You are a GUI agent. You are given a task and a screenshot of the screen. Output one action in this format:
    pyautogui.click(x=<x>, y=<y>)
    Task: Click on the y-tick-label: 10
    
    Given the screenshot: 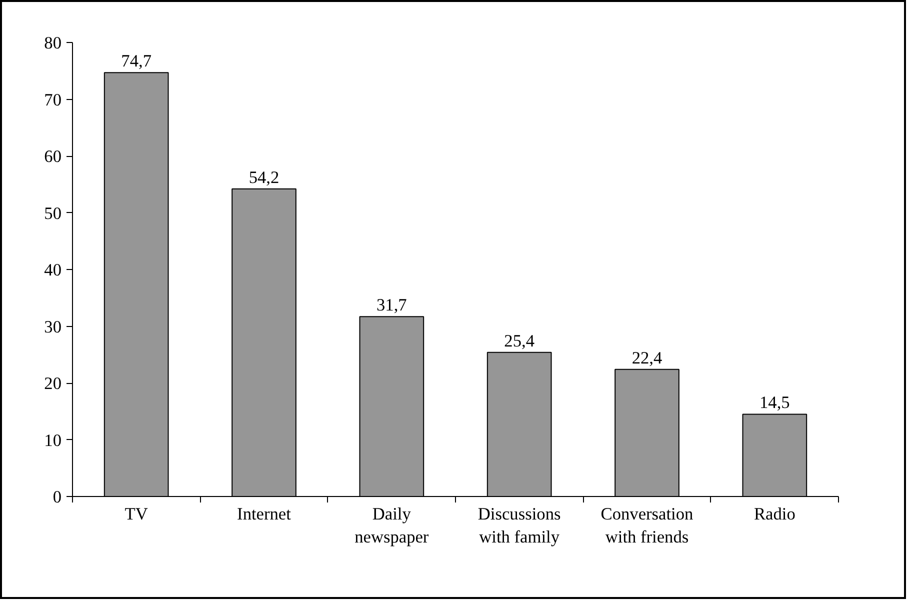 What is the action you would take?
    pyautogui.click(x=53, y=440)
    